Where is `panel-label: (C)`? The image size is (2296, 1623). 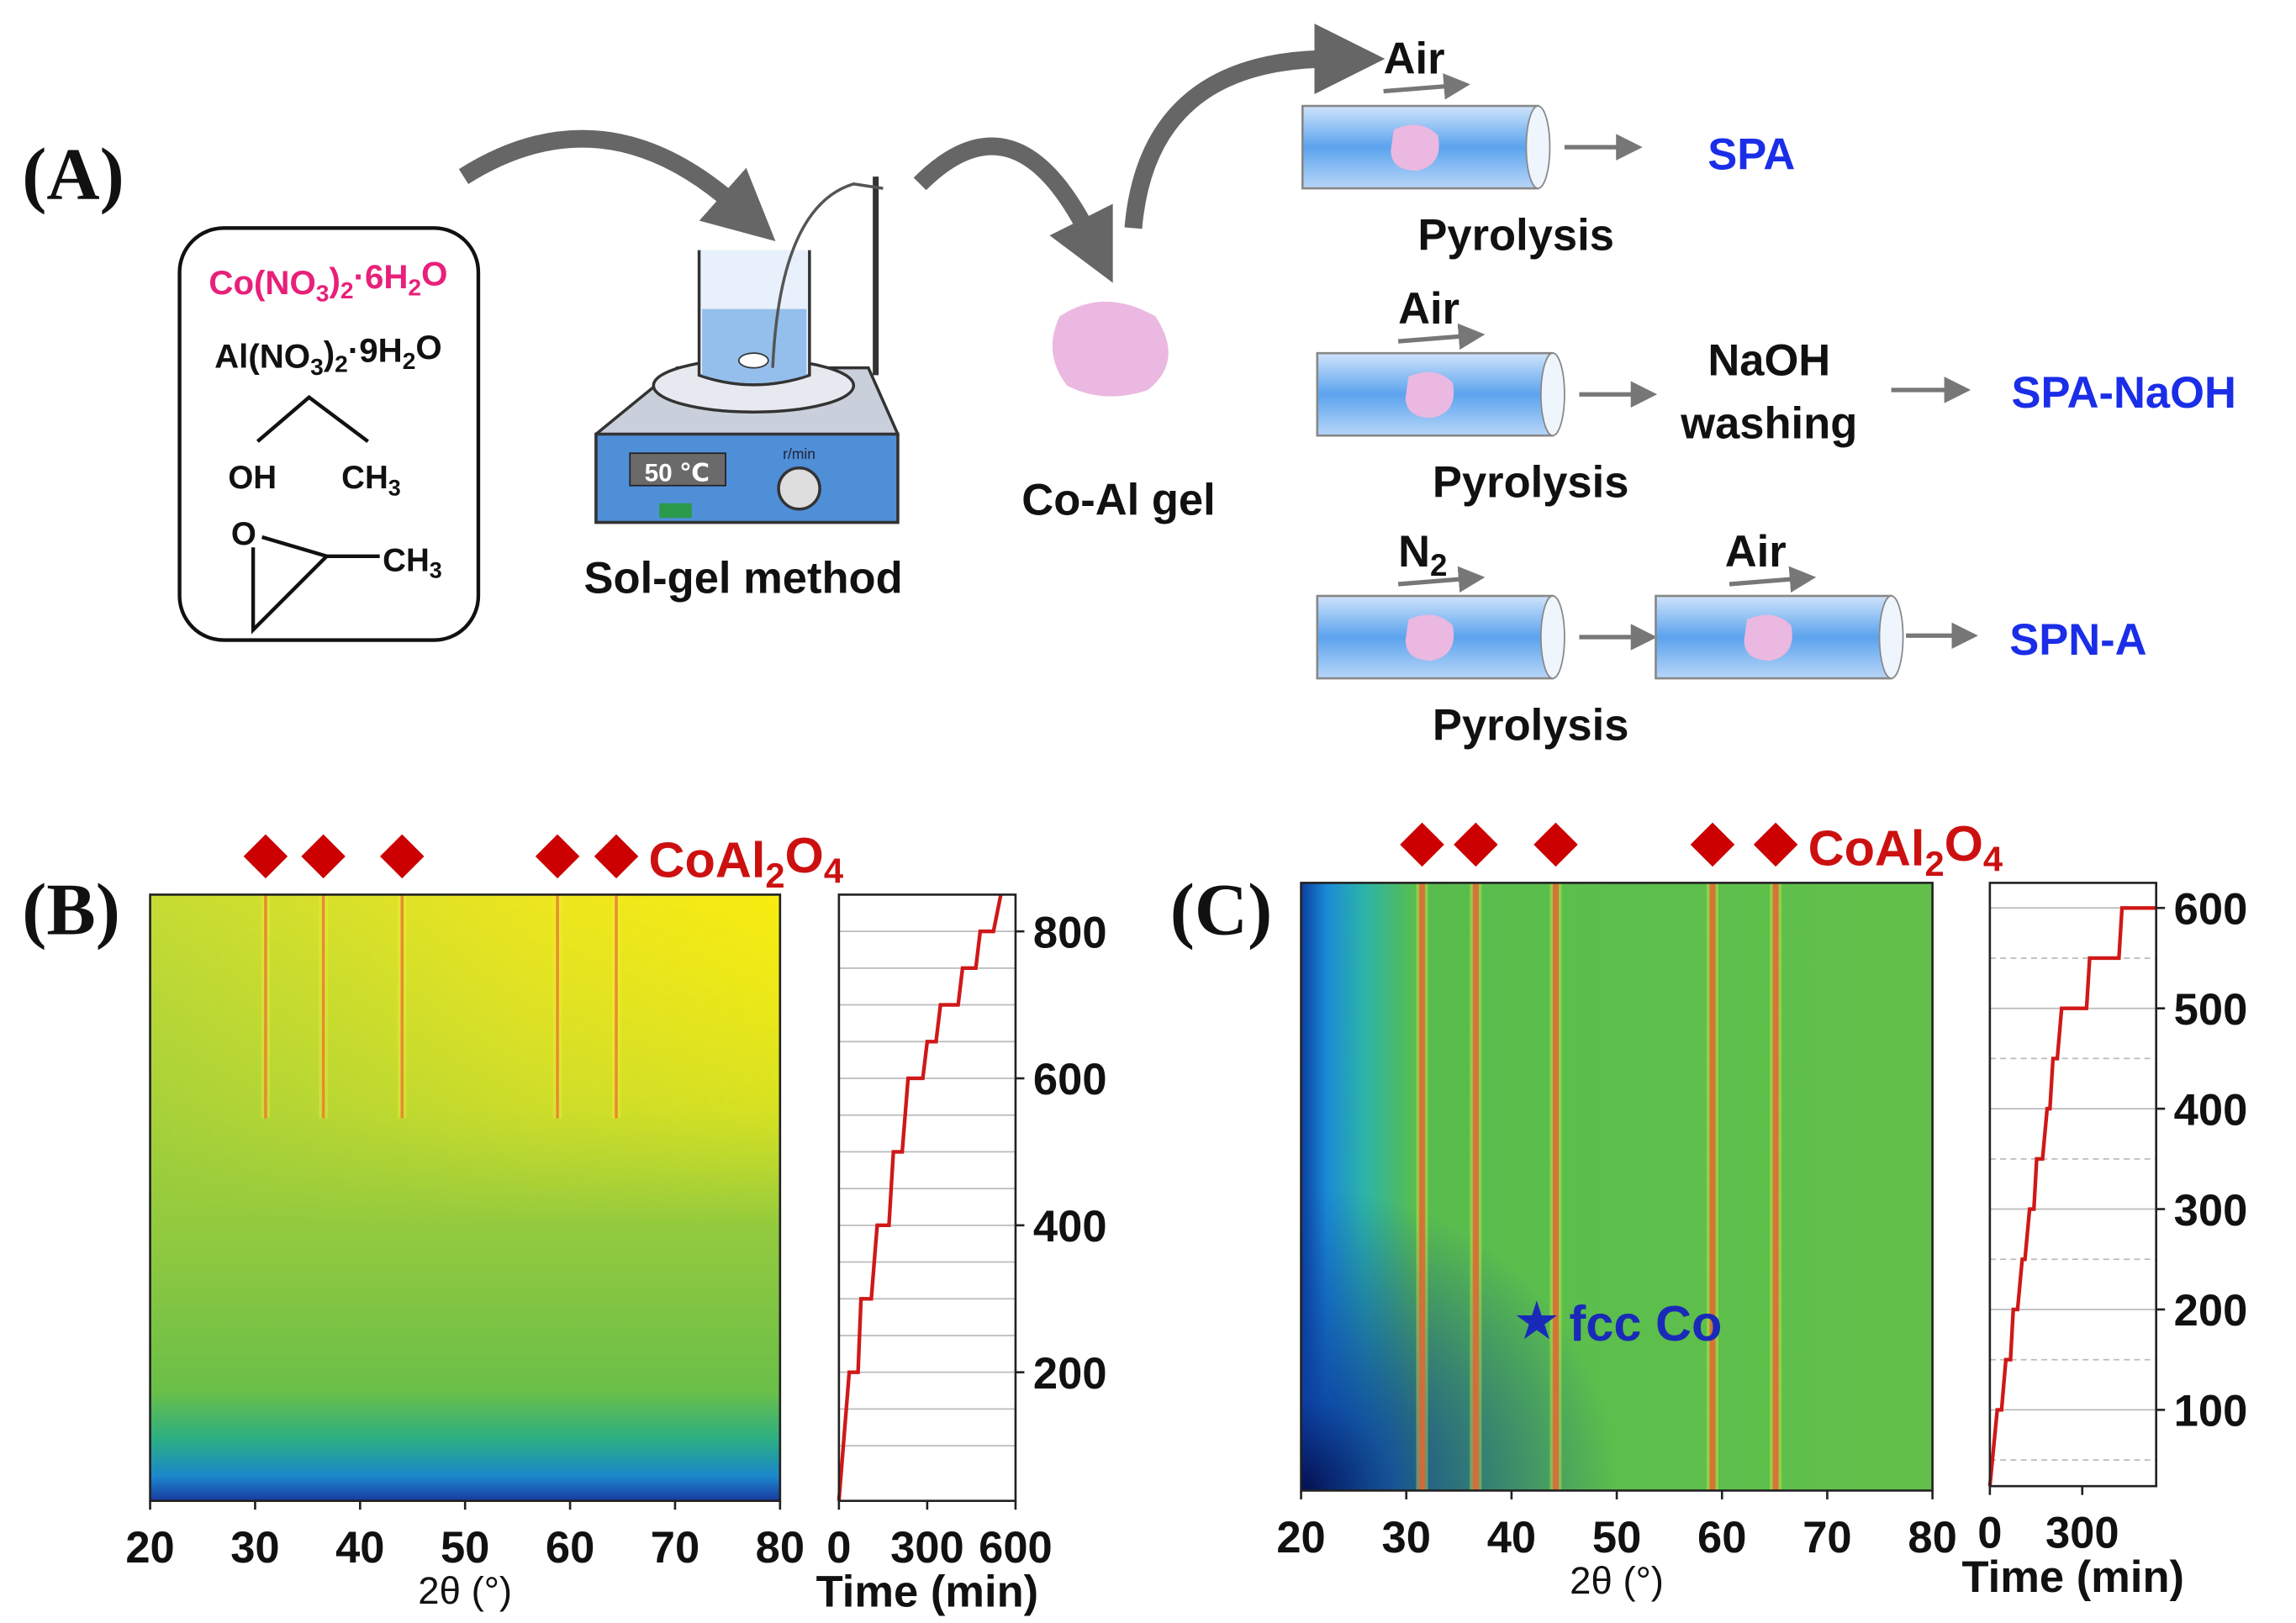 panel-label: (C) is located at coordinates (1221, 910).